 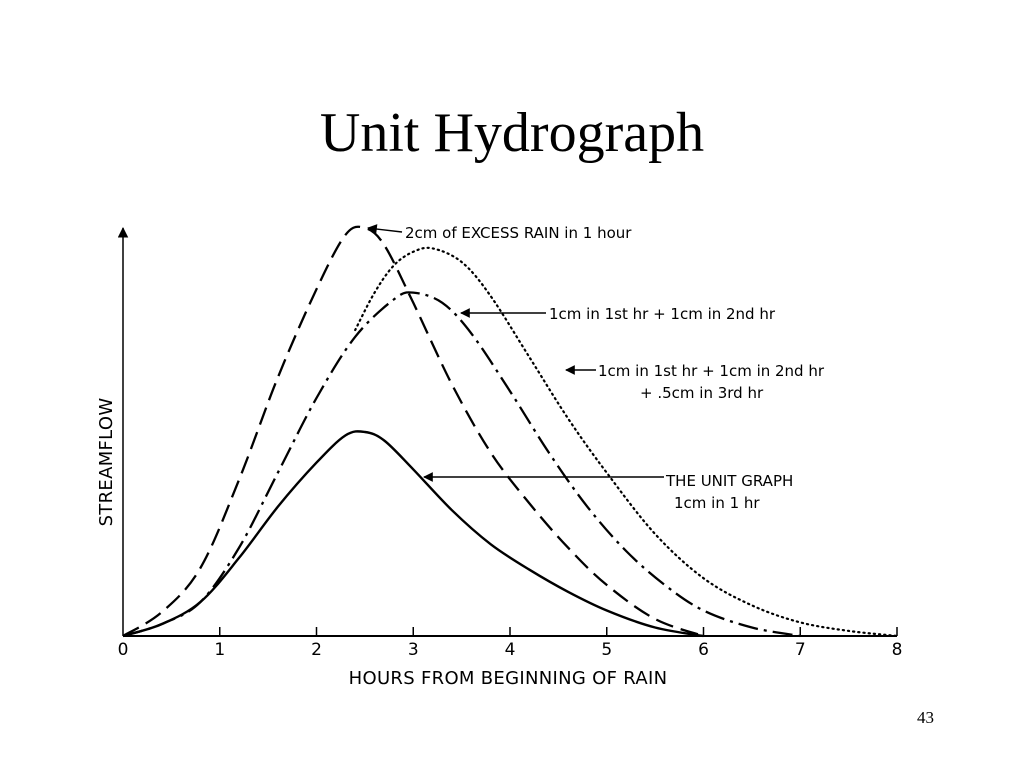 What do you see at coordinates (702, 393) in the screenshot?
I see `annotation-label-three_hr-2: + .5cm in 3rd hr` at bounding box center [702, 393].